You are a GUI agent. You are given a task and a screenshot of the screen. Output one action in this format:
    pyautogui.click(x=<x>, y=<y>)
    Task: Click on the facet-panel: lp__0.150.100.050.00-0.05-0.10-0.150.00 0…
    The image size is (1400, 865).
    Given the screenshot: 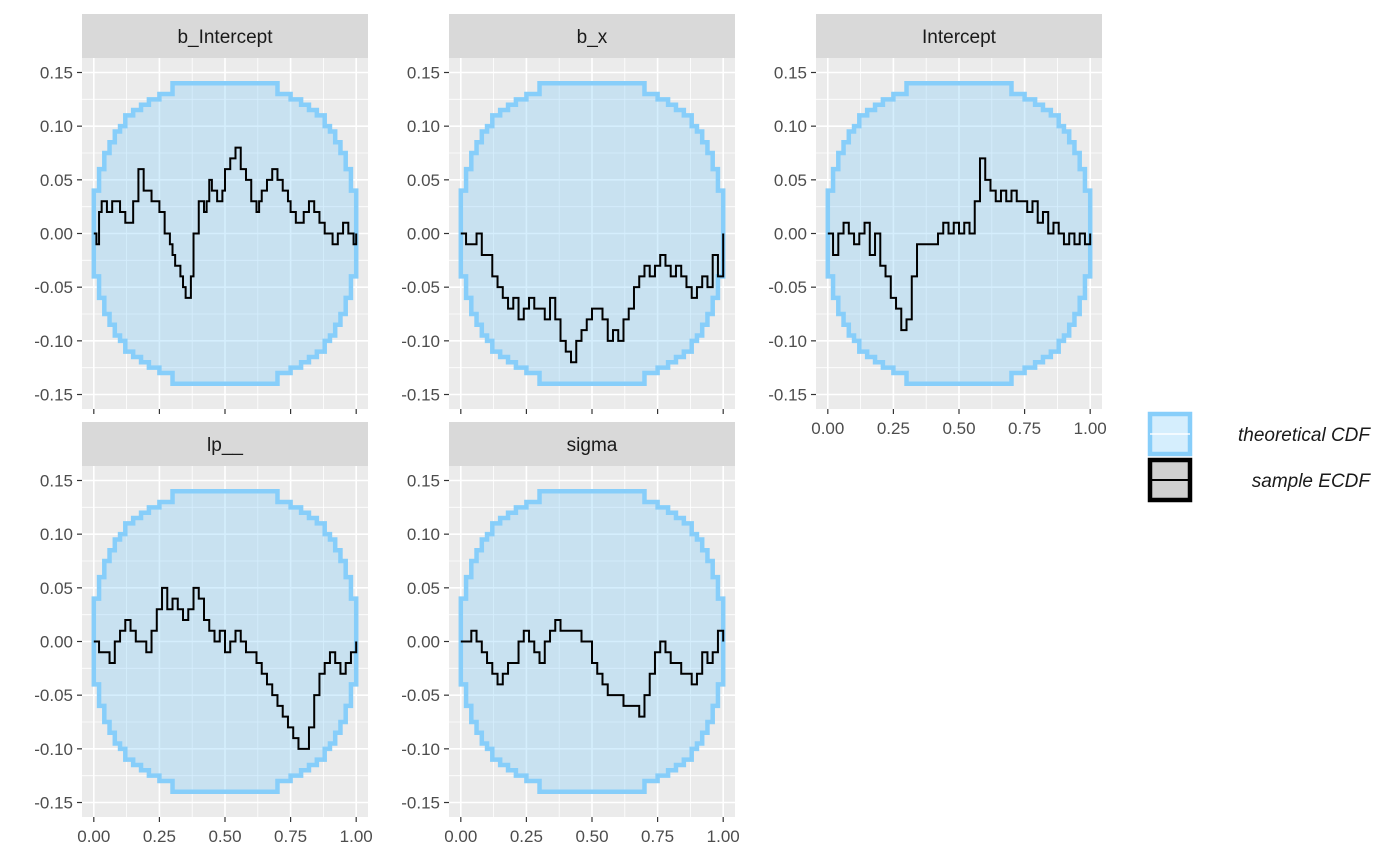 What is the action you would take?
    pyautogui.click(x=203, y=634)
    